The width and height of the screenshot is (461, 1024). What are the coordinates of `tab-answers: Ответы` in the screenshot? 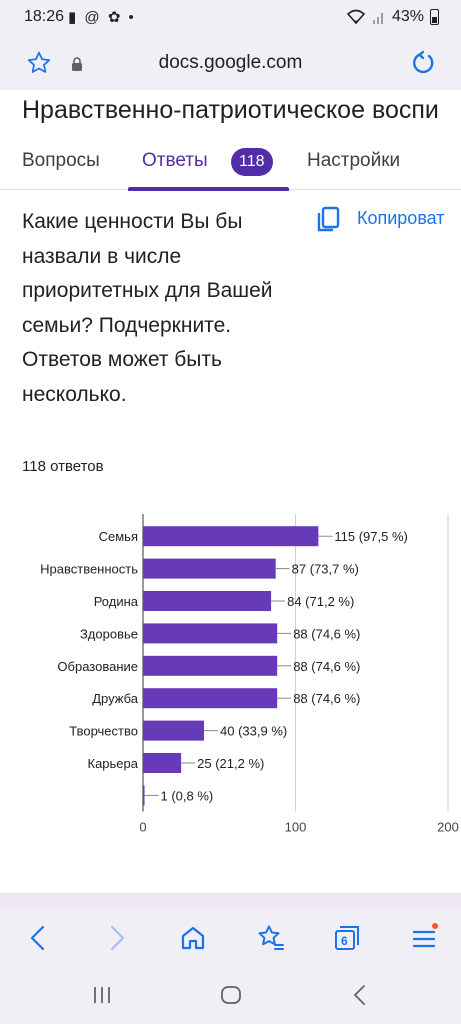 It's located at (175, 160).